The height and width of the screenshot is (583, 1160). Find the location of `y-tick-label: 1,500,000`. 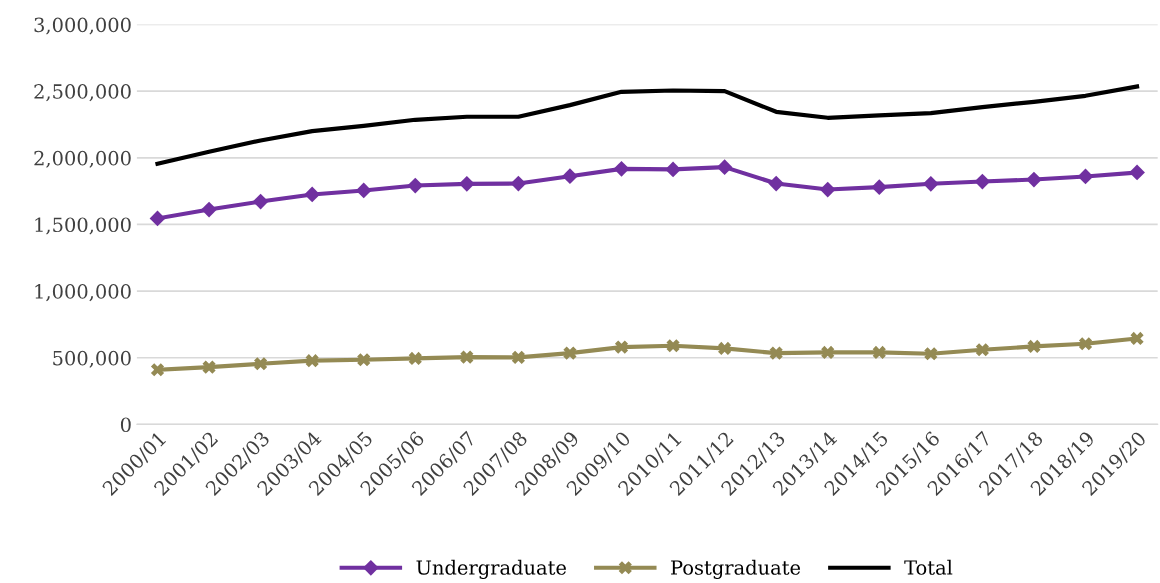

y-tick-label: 1,500,000 is located at coordinates (83, 226).